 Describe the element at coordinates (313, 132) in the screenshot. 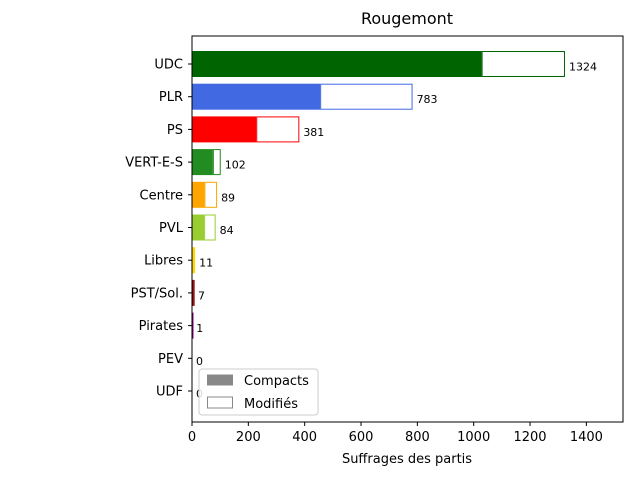

I see `value-label-ps: 381` at that location.